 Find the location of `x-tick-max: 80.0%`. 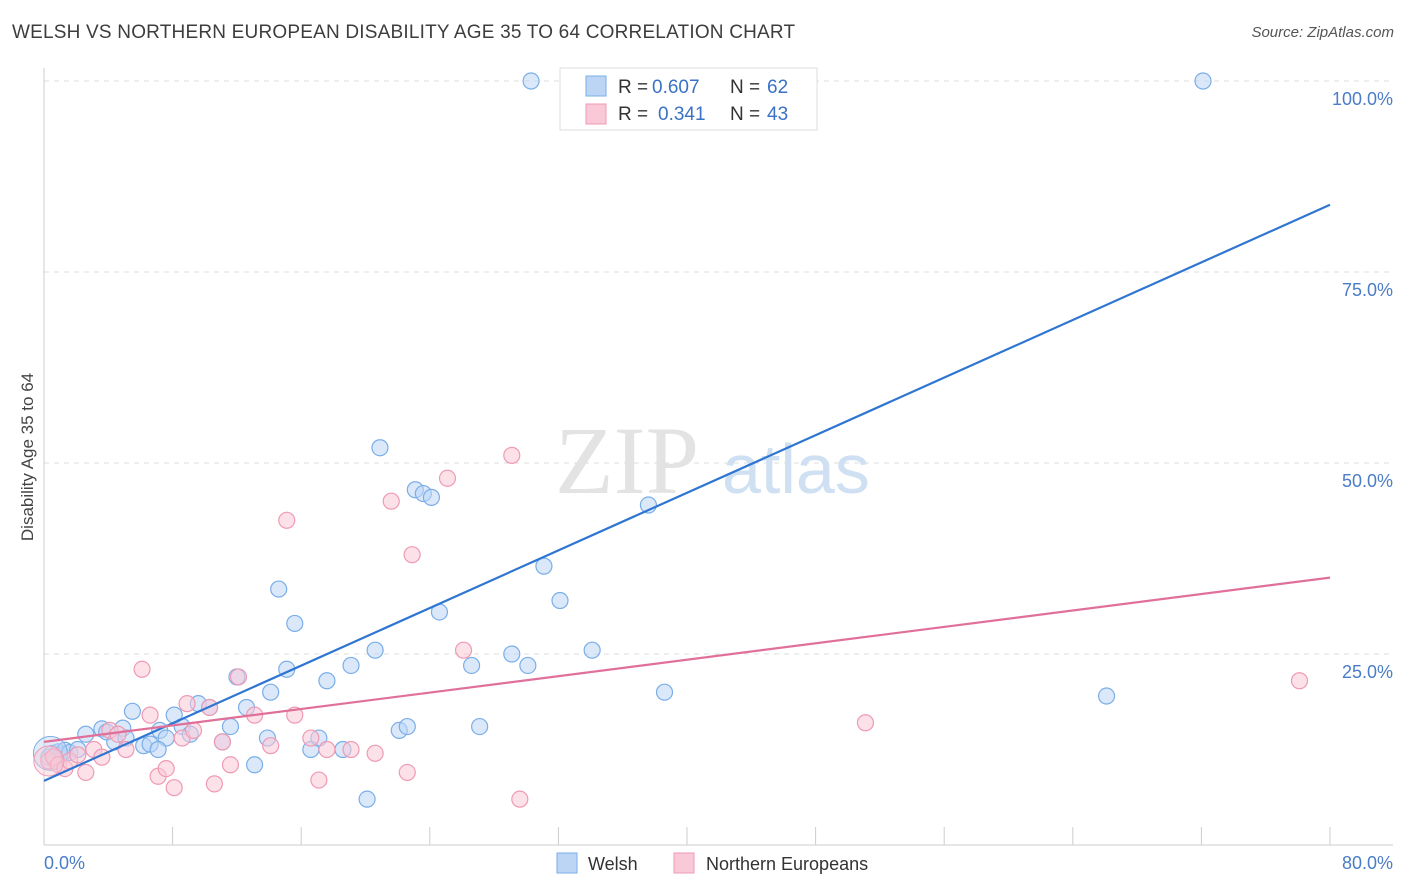

x-tick-max: 80.0% is located at coordinates (1367, 863).